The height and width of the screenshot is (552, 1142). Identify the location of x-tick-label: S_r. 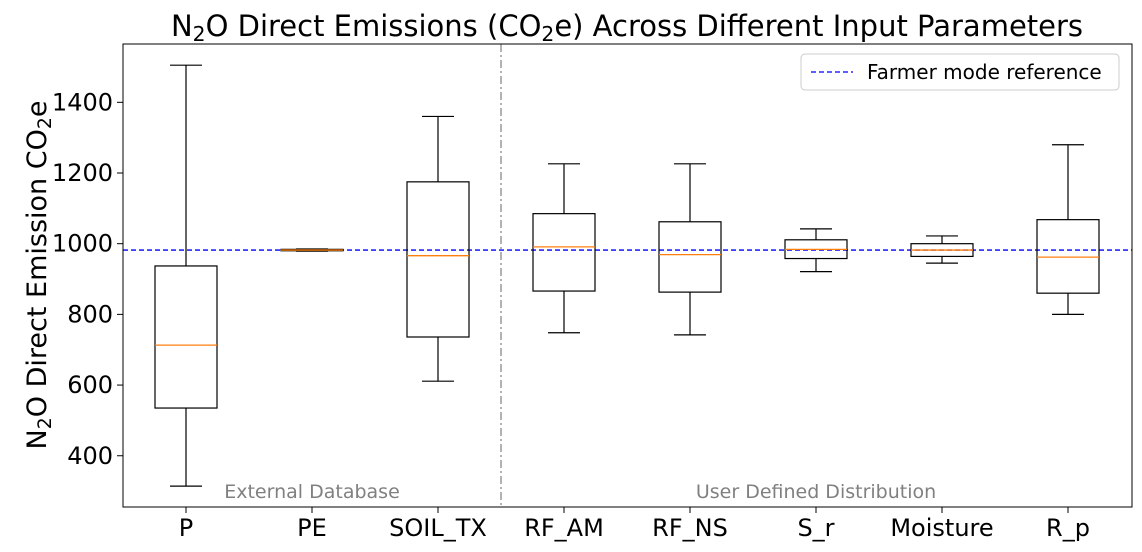
(815, 528).